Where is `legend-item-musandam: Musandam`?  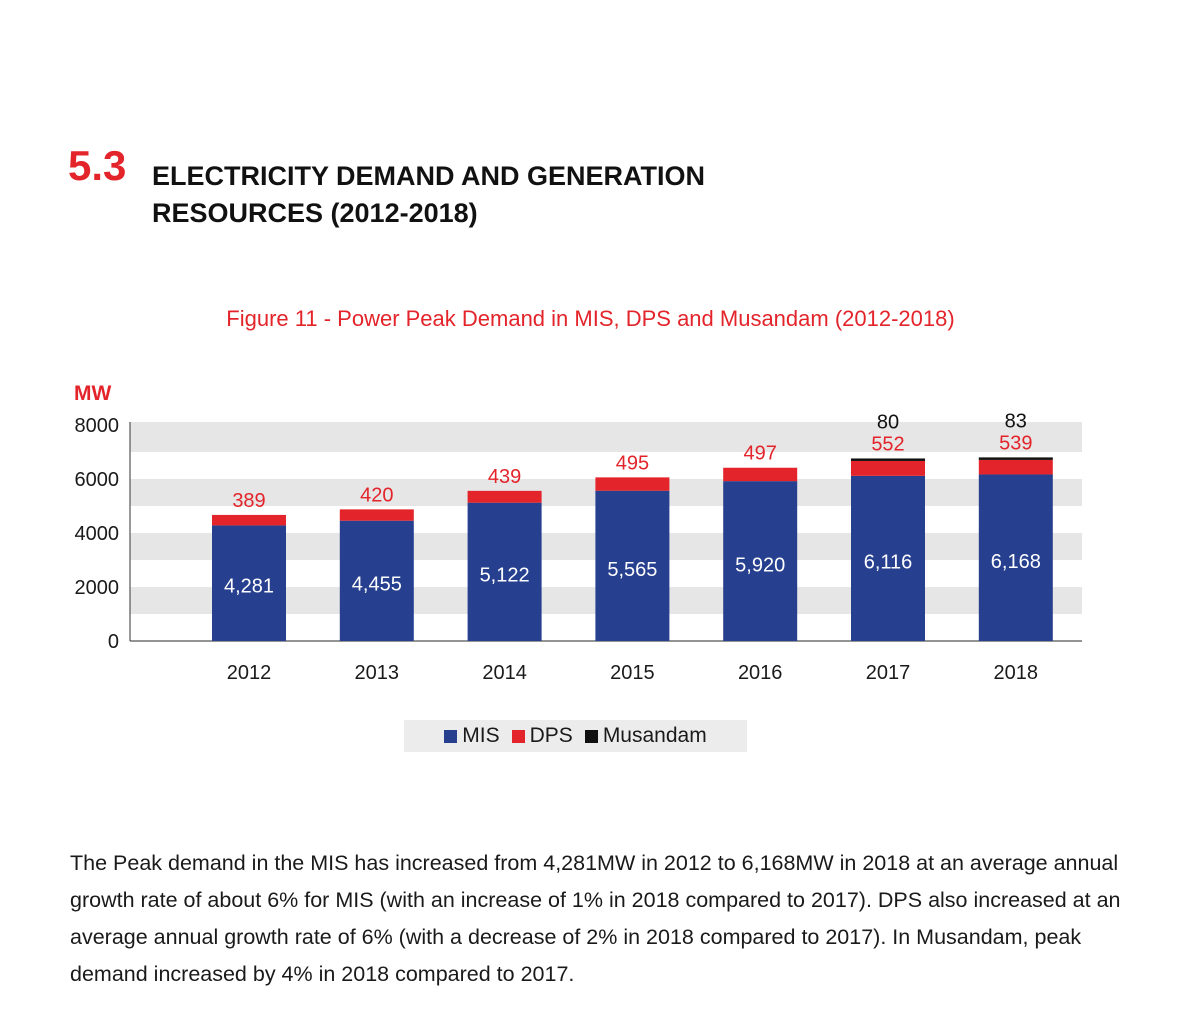
legend-item-musandam: Musandam is located at coordinates (645, 736).